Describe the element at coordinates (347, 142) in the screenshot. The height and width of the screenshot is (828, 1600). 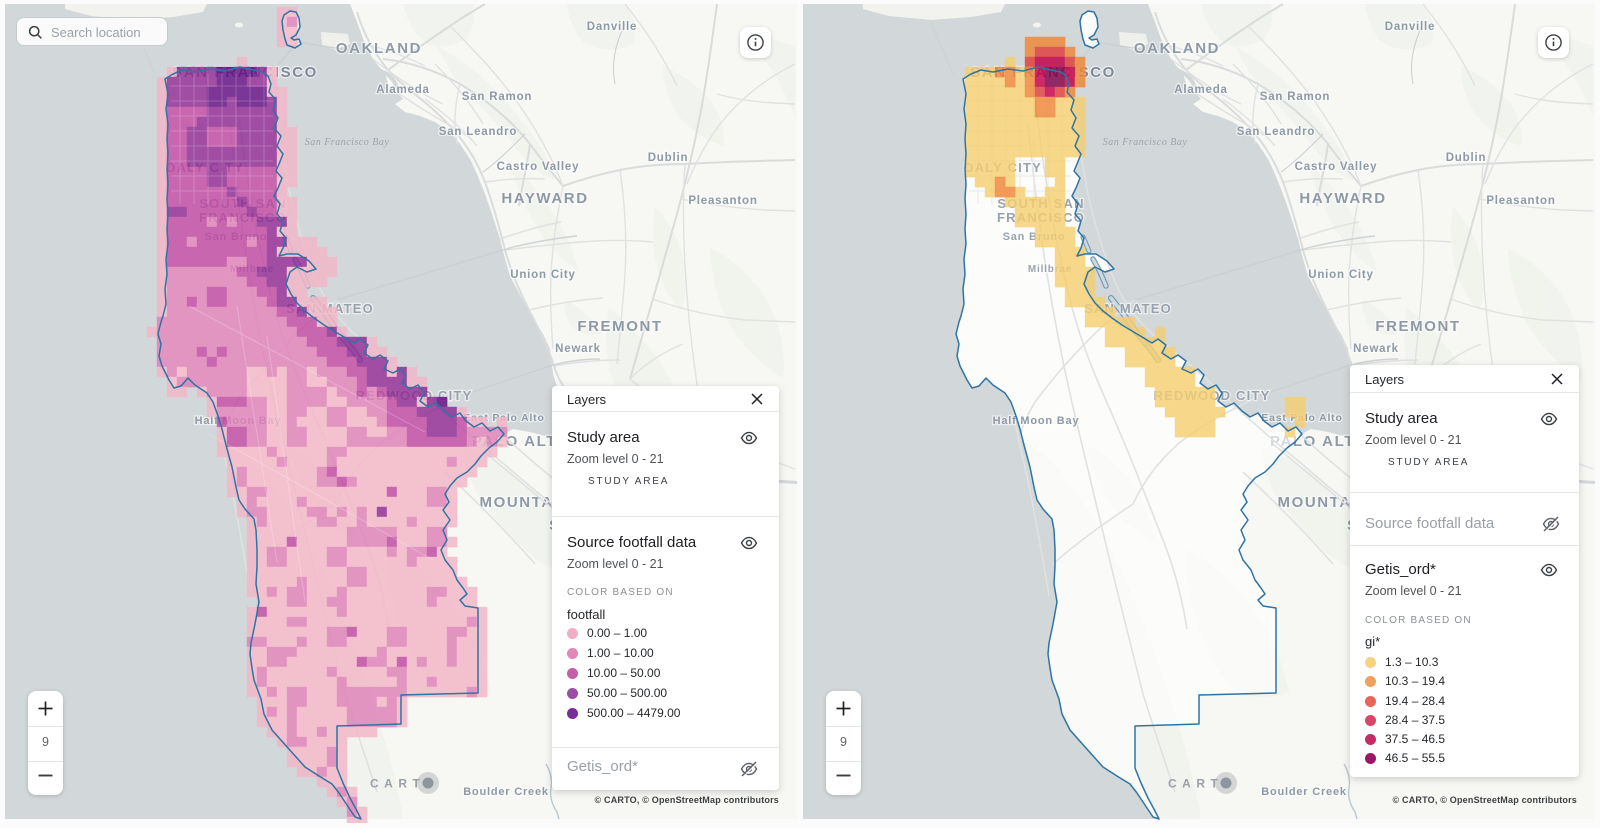
I see `svg-text: San Francisco Bay` at that location.